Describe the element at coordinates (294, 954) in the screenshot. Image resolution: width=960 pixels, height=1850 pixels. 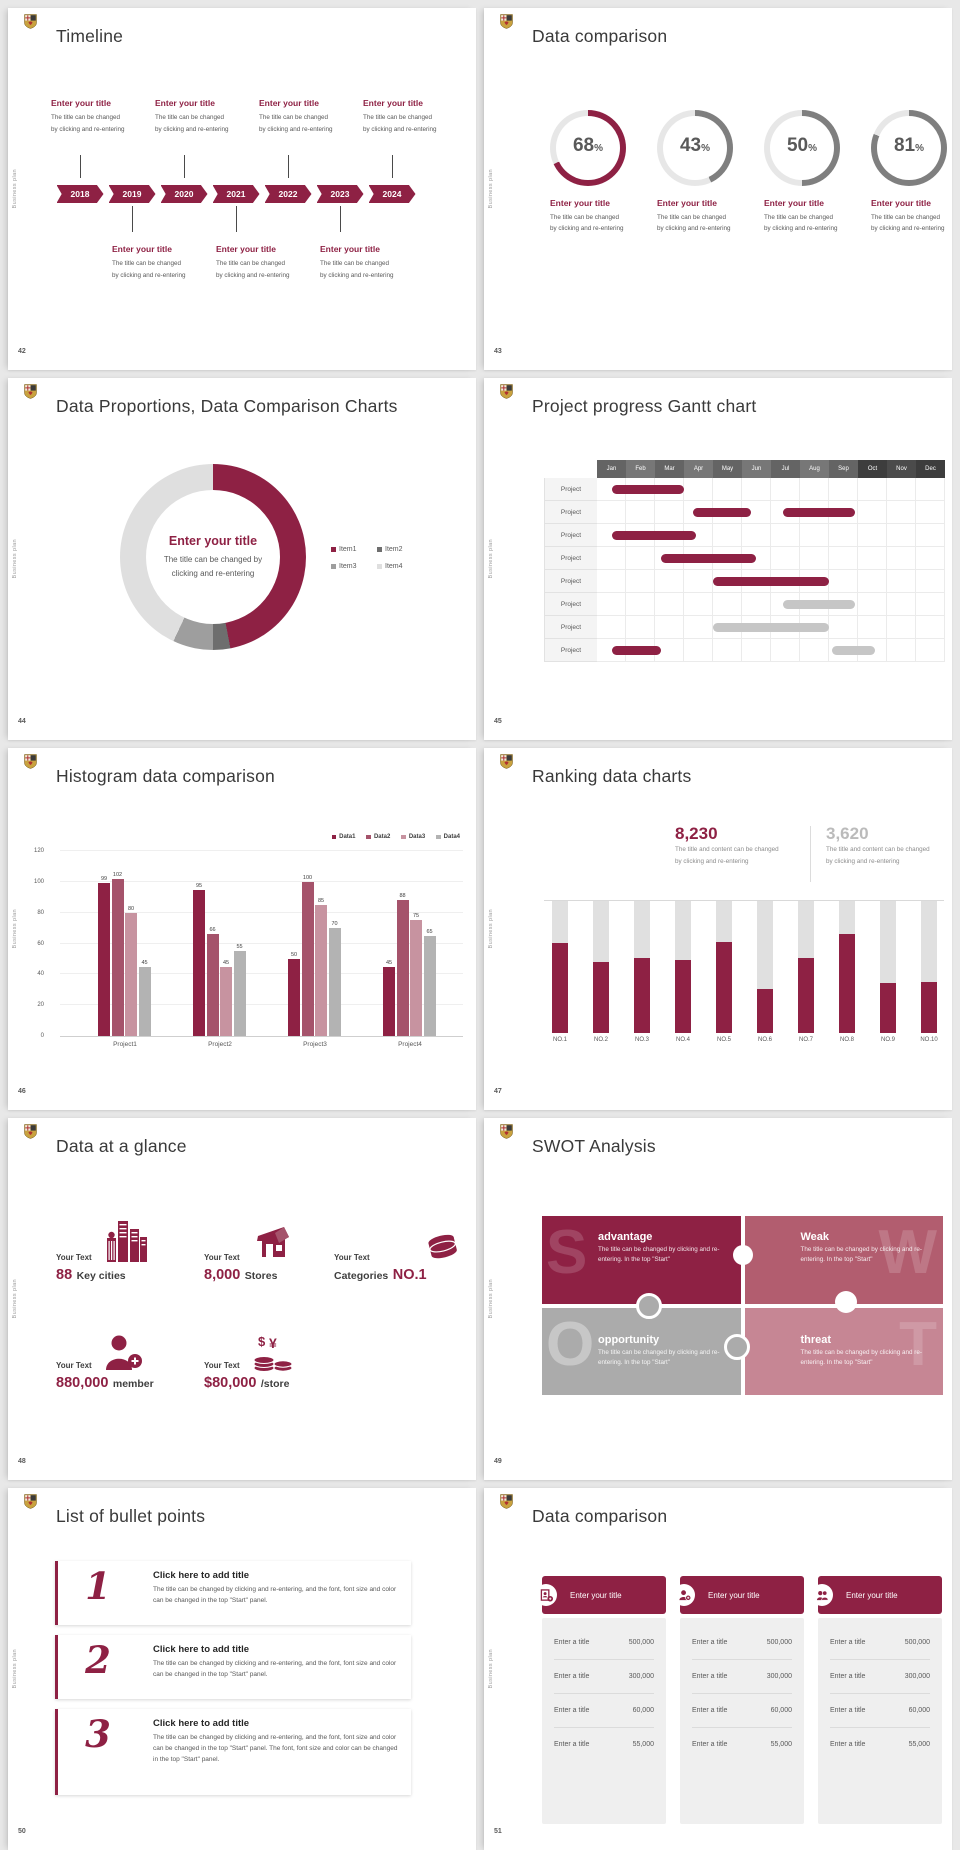
I see `hist-bar-value: 50` at that location.